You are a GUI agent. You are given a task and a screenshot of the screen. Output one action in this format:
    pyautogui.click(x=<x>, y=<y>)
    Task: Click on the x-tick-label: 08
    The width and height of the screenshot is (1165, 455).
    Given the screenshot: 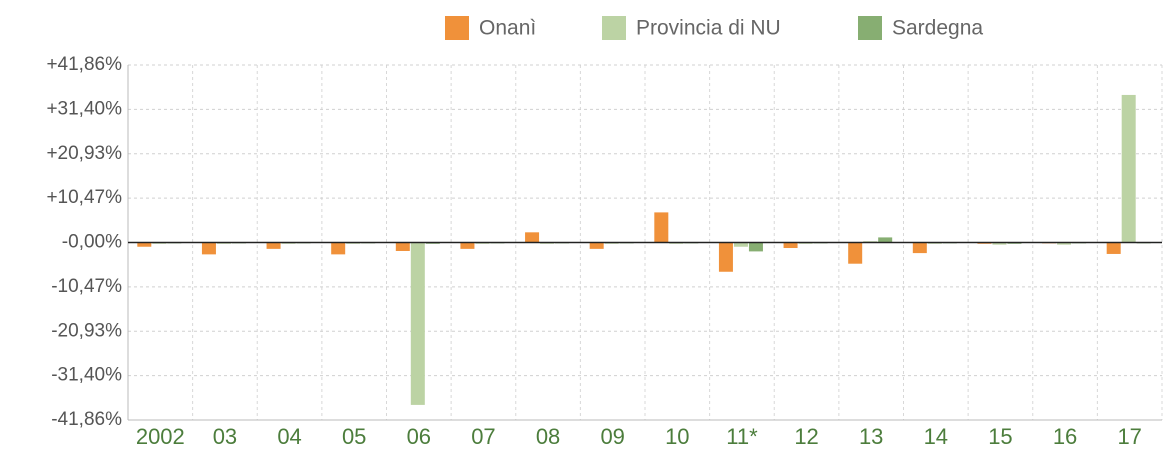 What is the action you would take?
    pyautogui.click(x=548, y=436)
    